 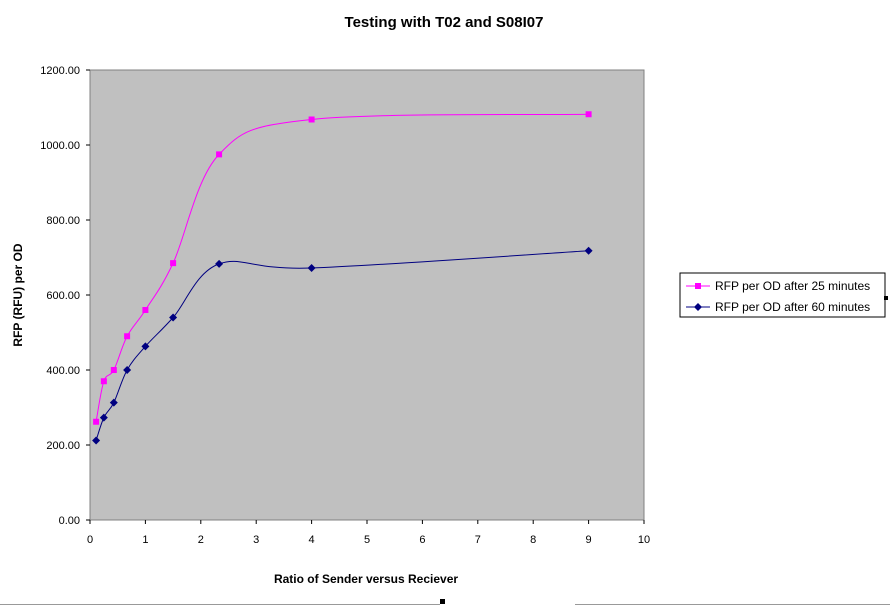 I want to click on y-tick-label: 1200.00, so click(x=60, y=71).